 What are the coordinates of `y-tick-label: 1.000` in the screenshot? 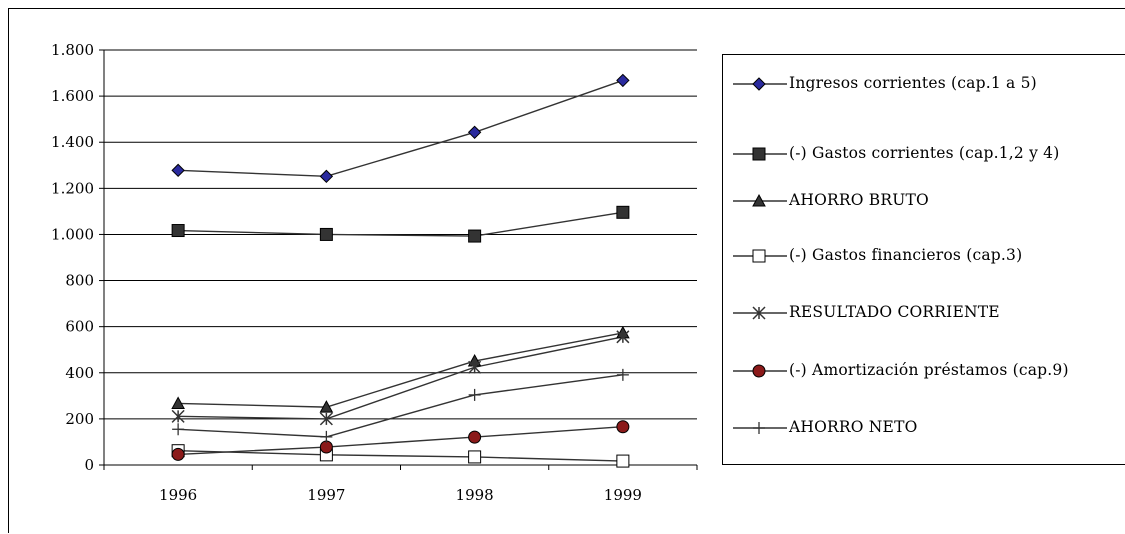 It's located at (72, 234).